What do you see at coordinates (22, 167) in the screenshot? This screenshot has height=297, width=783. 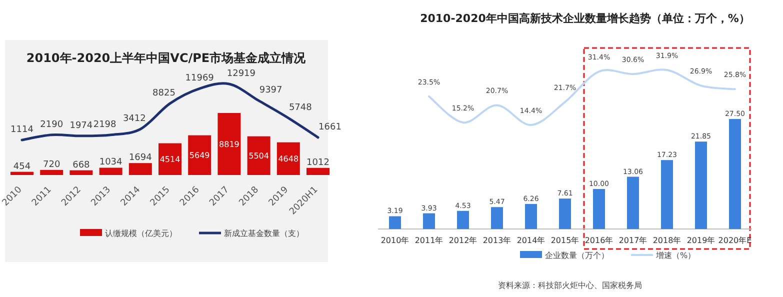 I see `data-label: 454` at bounding box center [22, 167].